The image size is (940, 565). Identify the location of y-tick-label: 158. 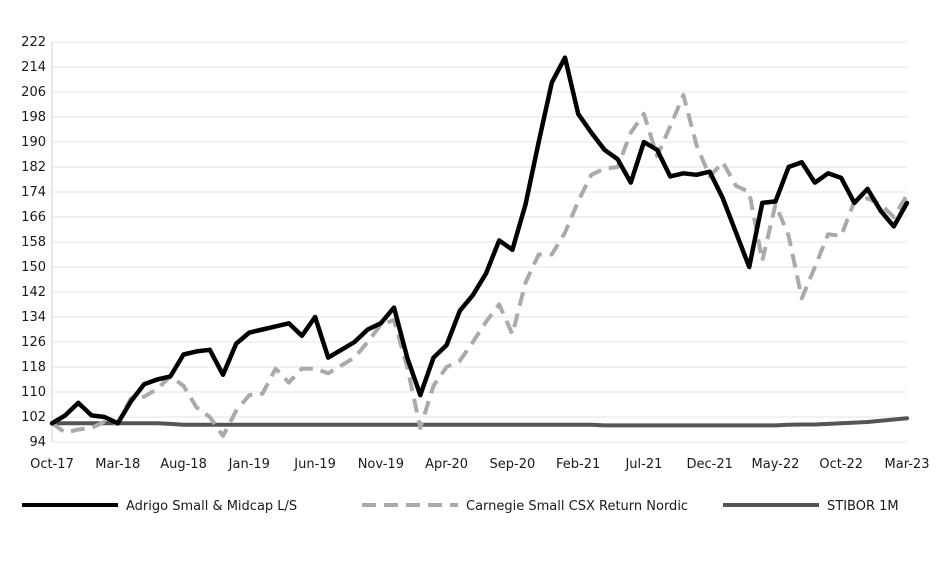
(33, 242).